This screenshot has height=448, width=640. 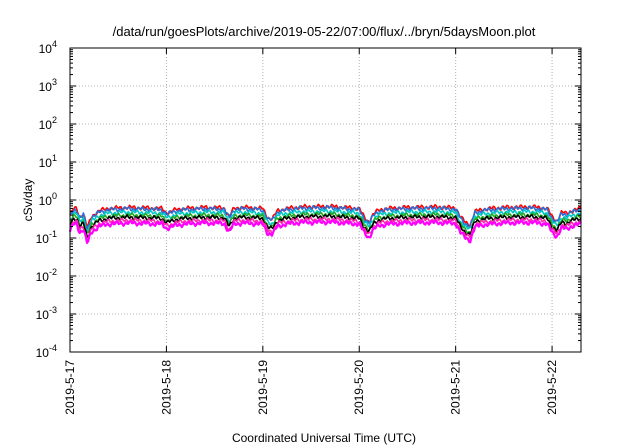 What do you see at coordinates (46, 237) in the screenshot?
I see `y-tick-label: 10⁻¹` at bounding box center [46, 237].